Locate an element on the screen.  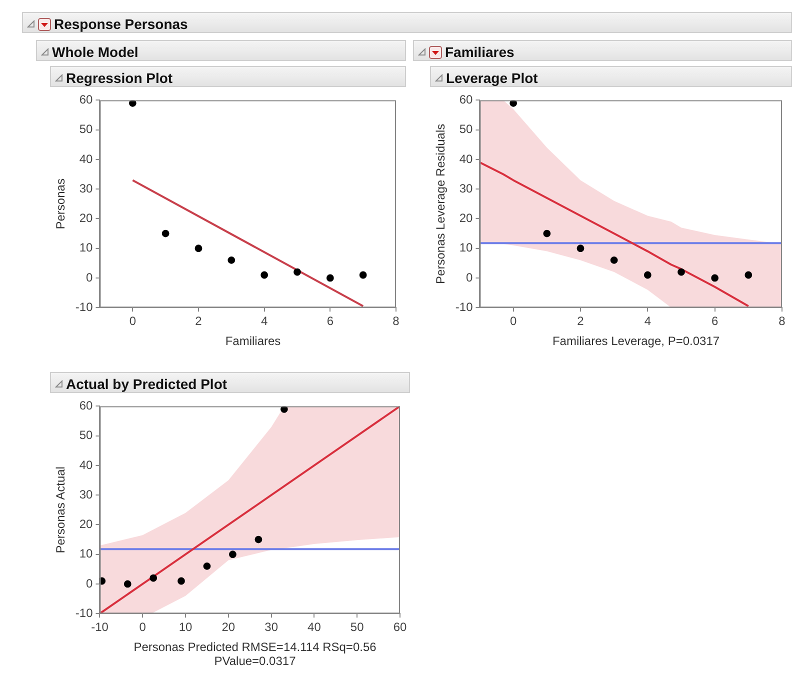
chart-title: Actual by Predicted Plot is located at coordinates (147, 384).